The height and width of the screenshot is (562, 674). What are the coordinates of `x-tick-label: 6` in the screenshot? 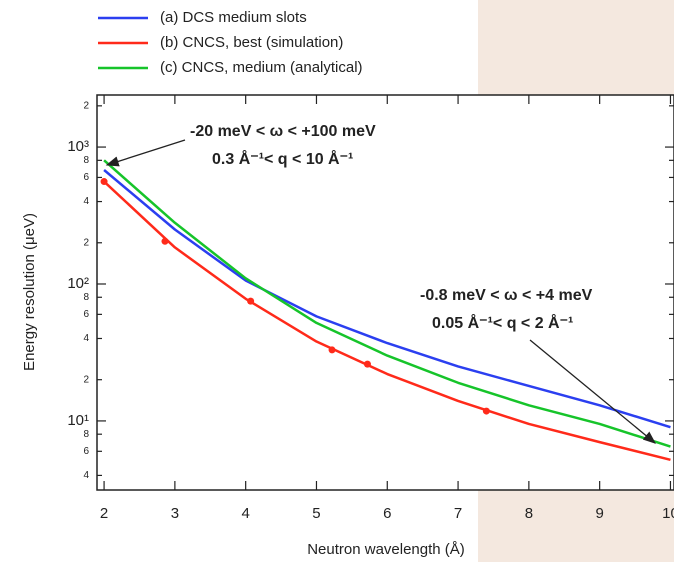 It's located at (387, 513).